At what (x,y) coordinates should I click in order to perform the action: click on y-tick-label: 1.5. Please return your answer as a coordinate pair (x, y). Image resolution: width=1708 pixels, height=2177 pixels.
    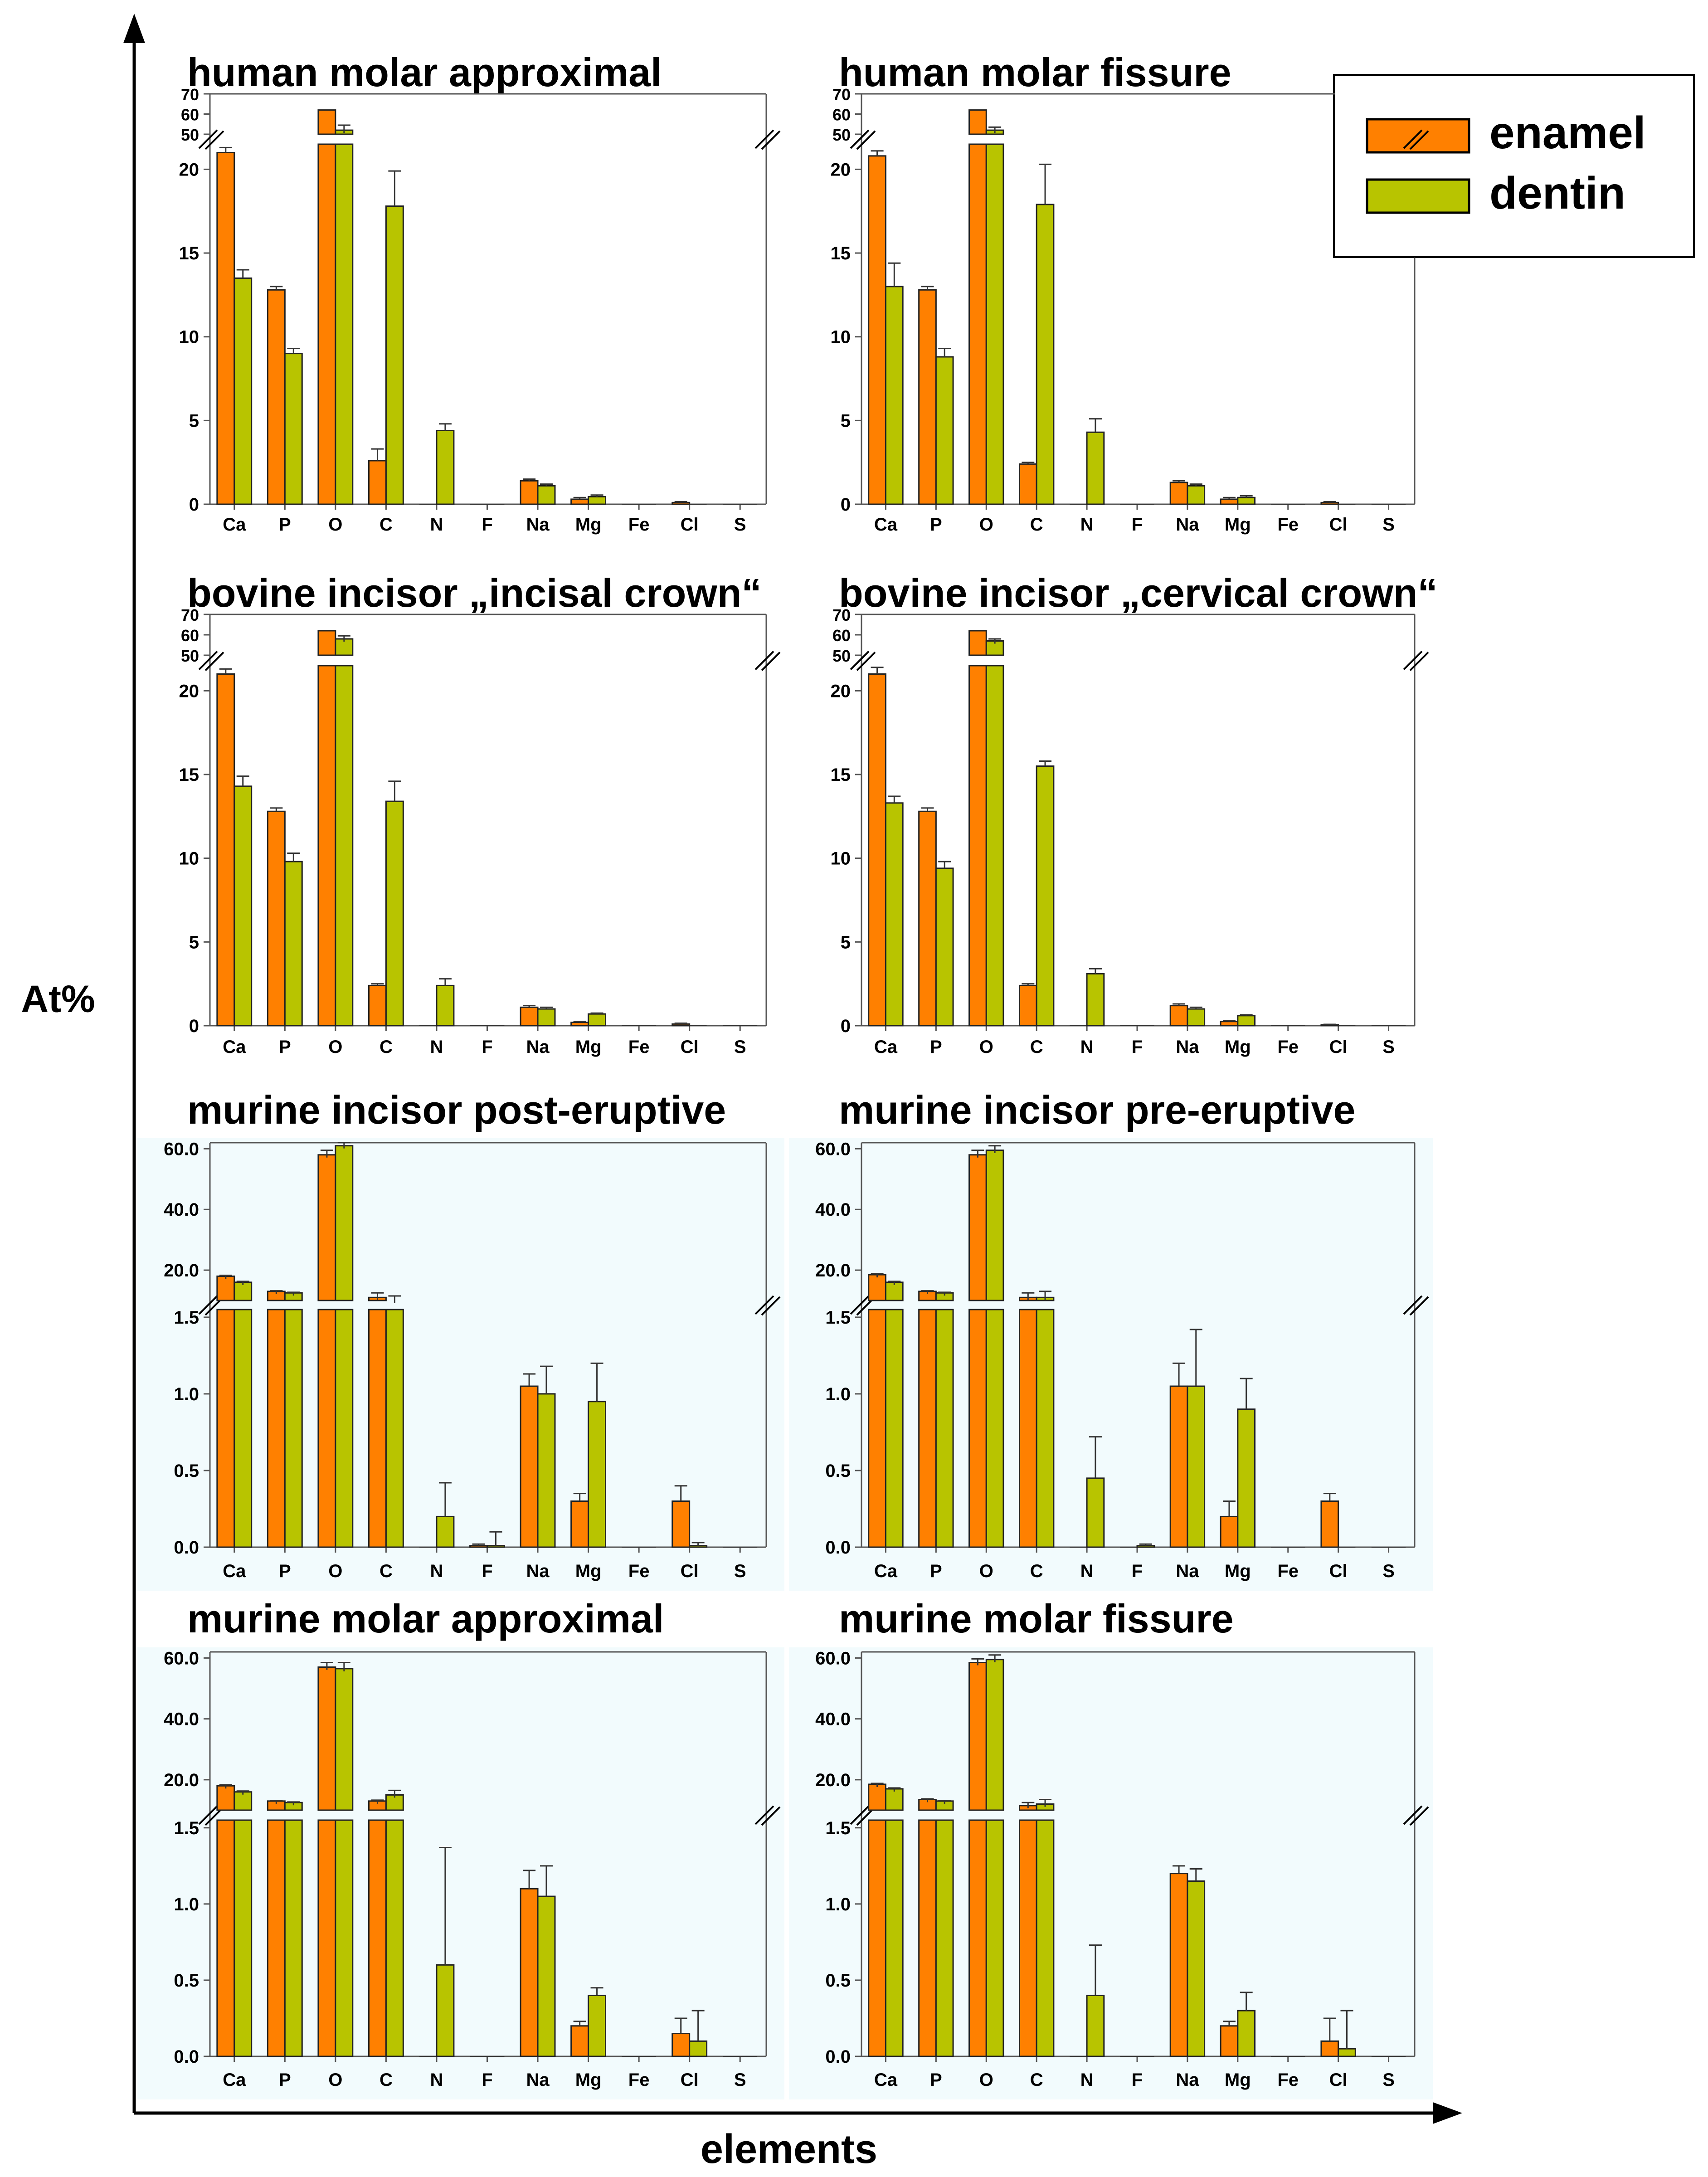
    Looking at the image, I should click on (838, 1828).